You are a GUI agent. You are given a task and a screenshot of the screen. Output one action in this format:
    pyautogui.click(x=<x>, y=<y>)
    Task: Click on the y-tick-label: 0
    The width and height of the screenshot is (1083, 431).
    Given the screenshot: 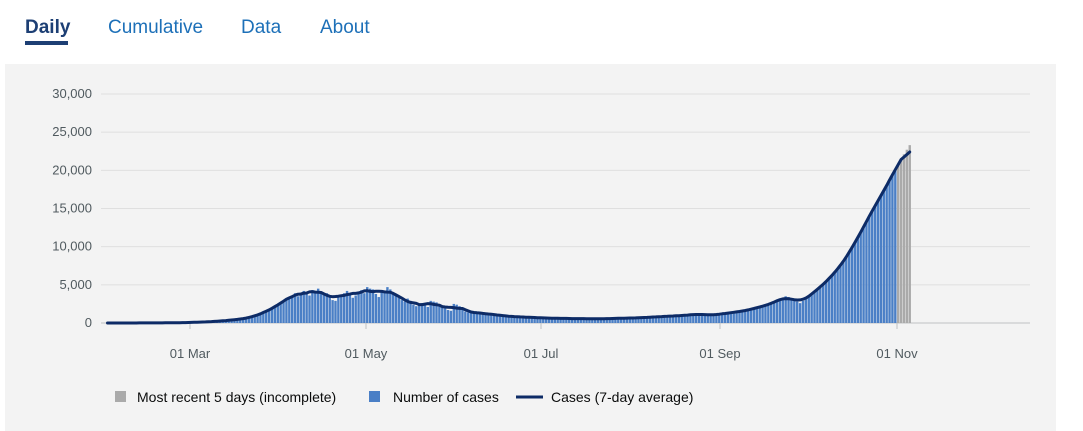 What is the action you would take?
    pyautogui.click(x=88, y=322)
    